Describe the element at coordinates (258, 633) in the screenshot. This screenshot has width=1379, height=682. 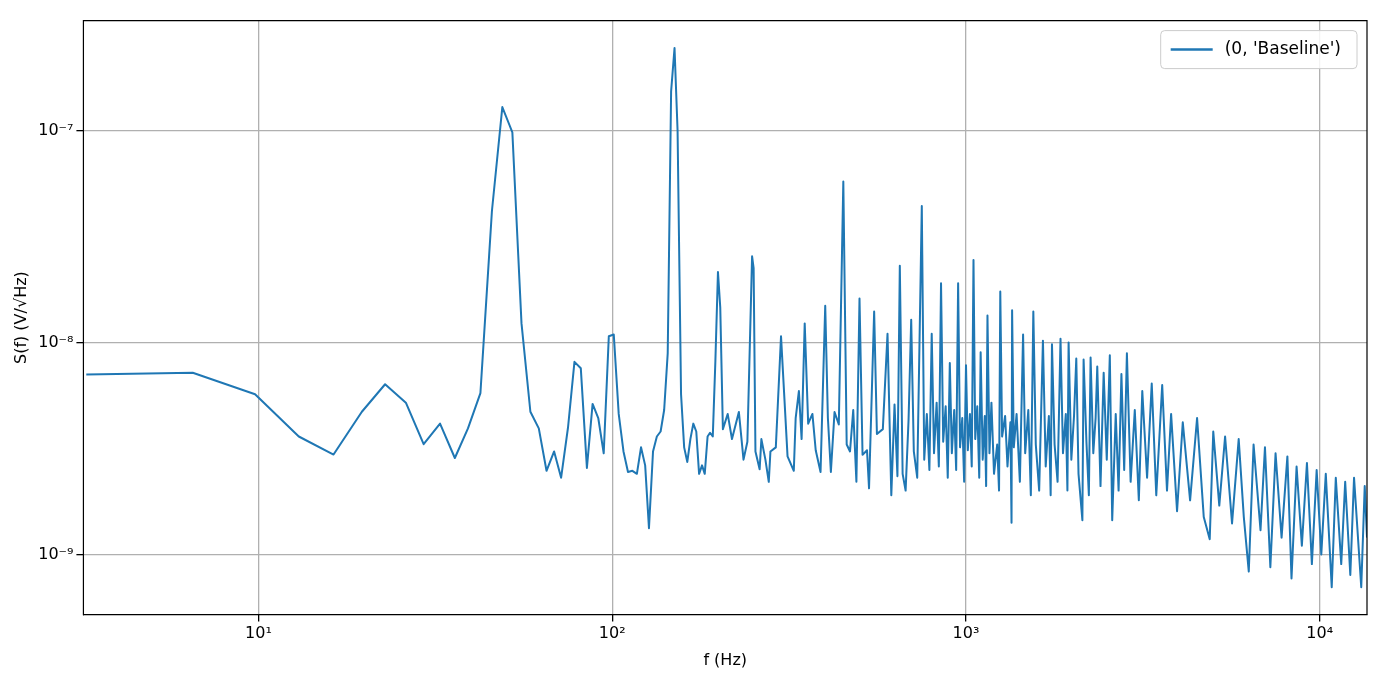
I see `x-tick-label: 10¹` at that location.